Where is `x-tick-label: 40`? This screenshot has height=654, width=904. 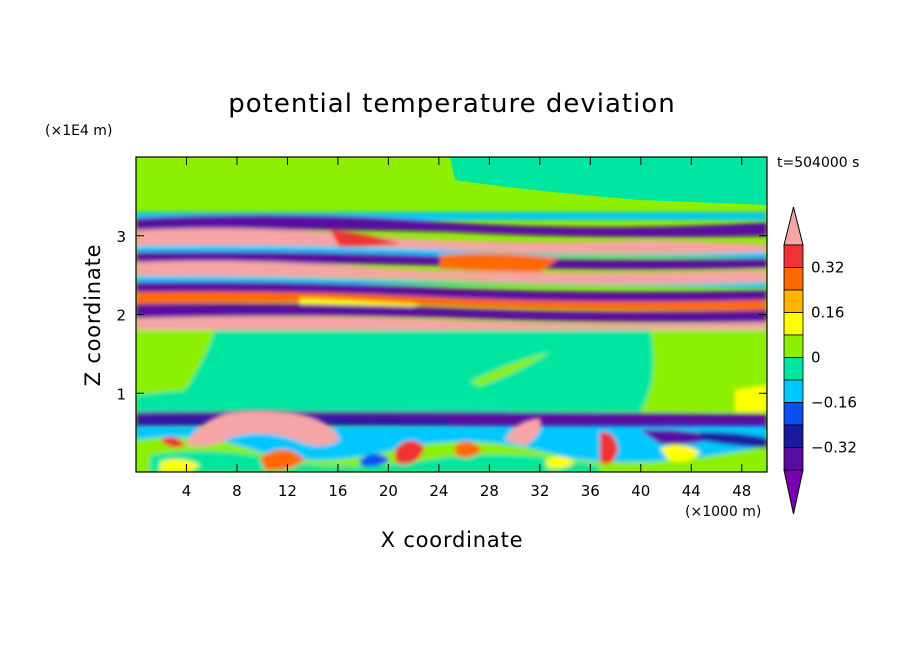 x-tick-label: 40 is located at coordinates (640, 491).